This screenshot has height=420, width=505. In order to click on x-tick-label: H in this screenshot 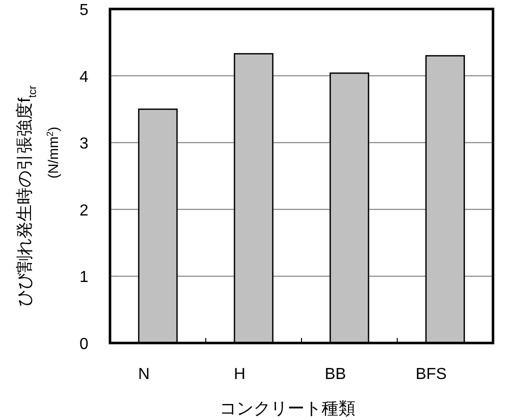, I will do `click(240, 374)`.